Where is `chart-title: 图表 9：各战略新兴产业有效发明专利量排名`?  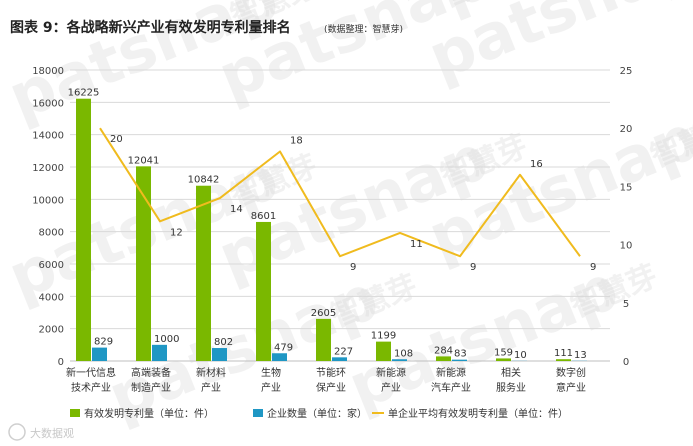
chart-title: 图表 9：各战略新兴产业有效发明专利量排名 is located at coordinates (150, 27).